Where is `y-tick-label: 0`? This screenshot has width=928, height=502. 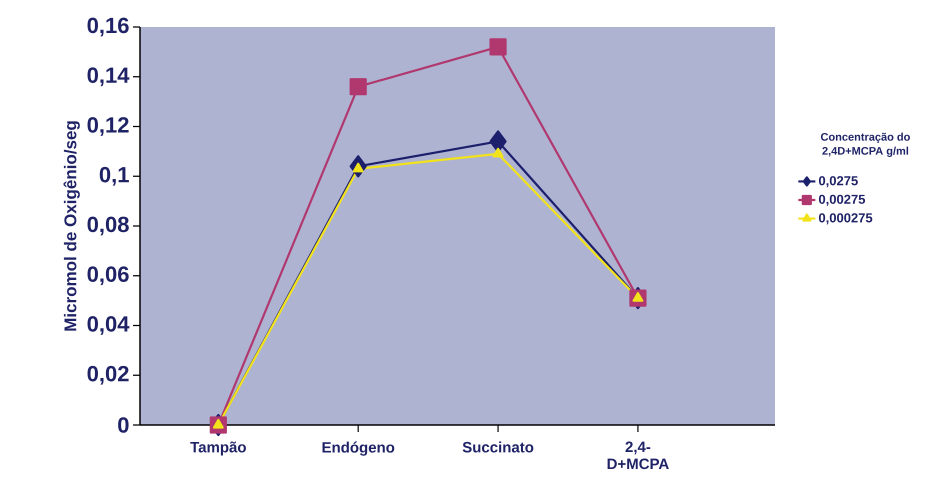 y-tick-label: 0 is located at coordinates (123, 425).